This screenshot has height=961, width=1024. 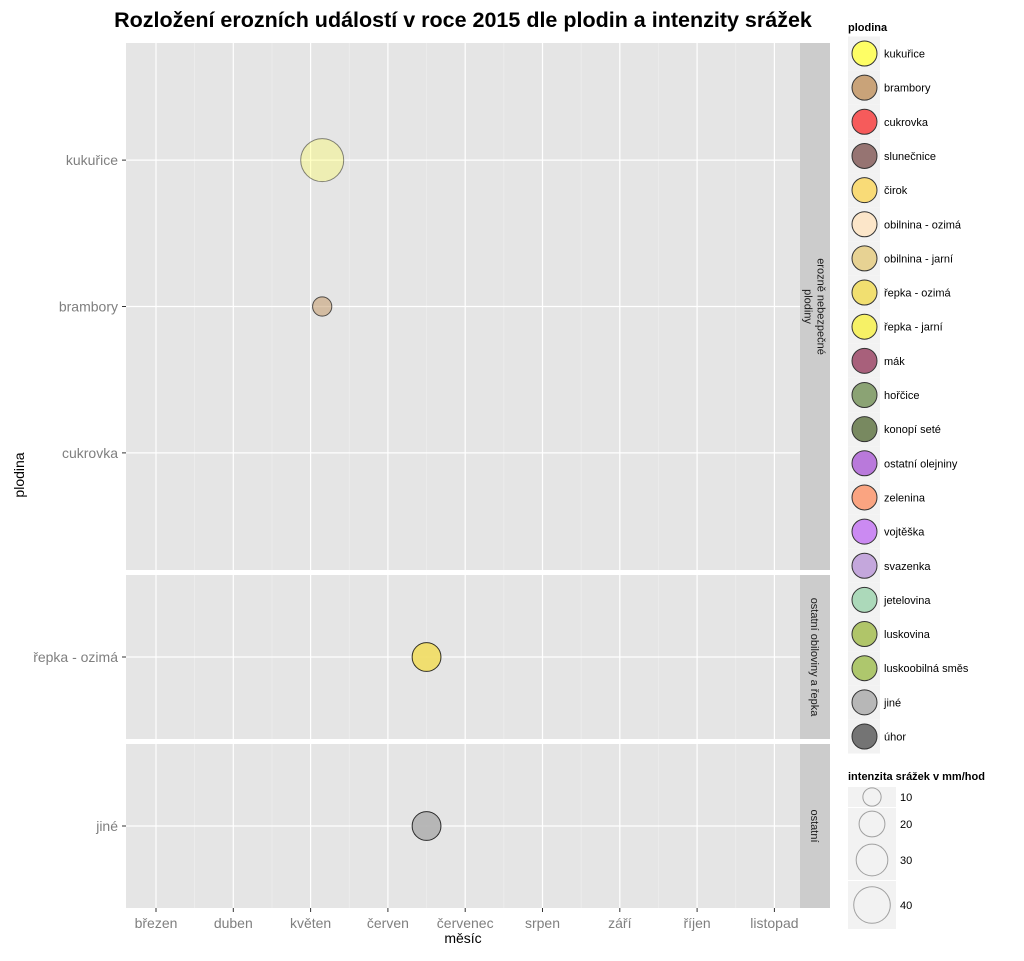 What do you see at coordinates (923, 225) in the screenshot?
I see `legend-fill-label: obilnina - ozimá` at bounding box center [923, 225].